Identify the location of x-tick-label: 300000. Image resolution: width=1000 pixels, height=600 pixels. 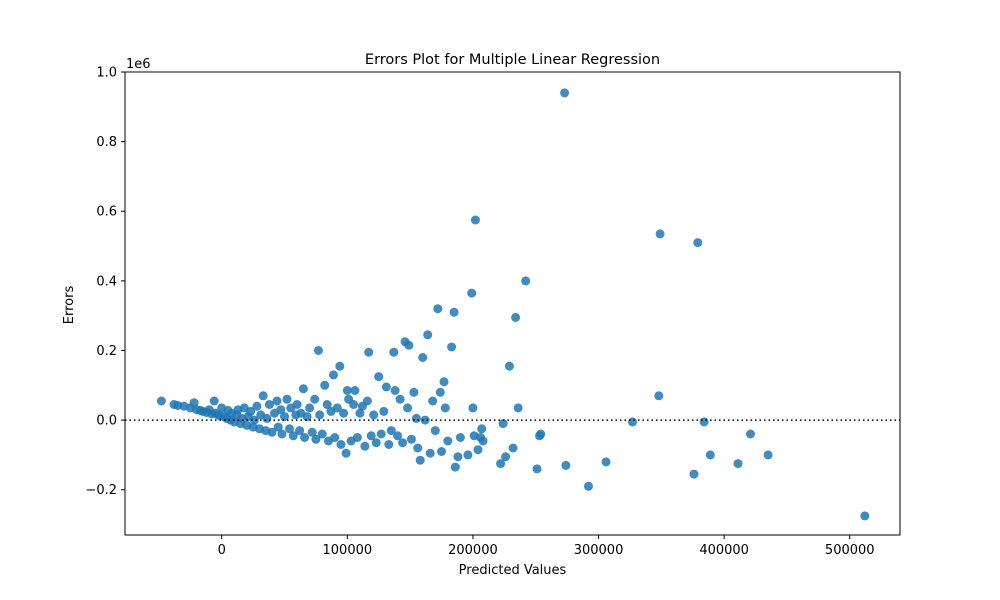
(599, 550).